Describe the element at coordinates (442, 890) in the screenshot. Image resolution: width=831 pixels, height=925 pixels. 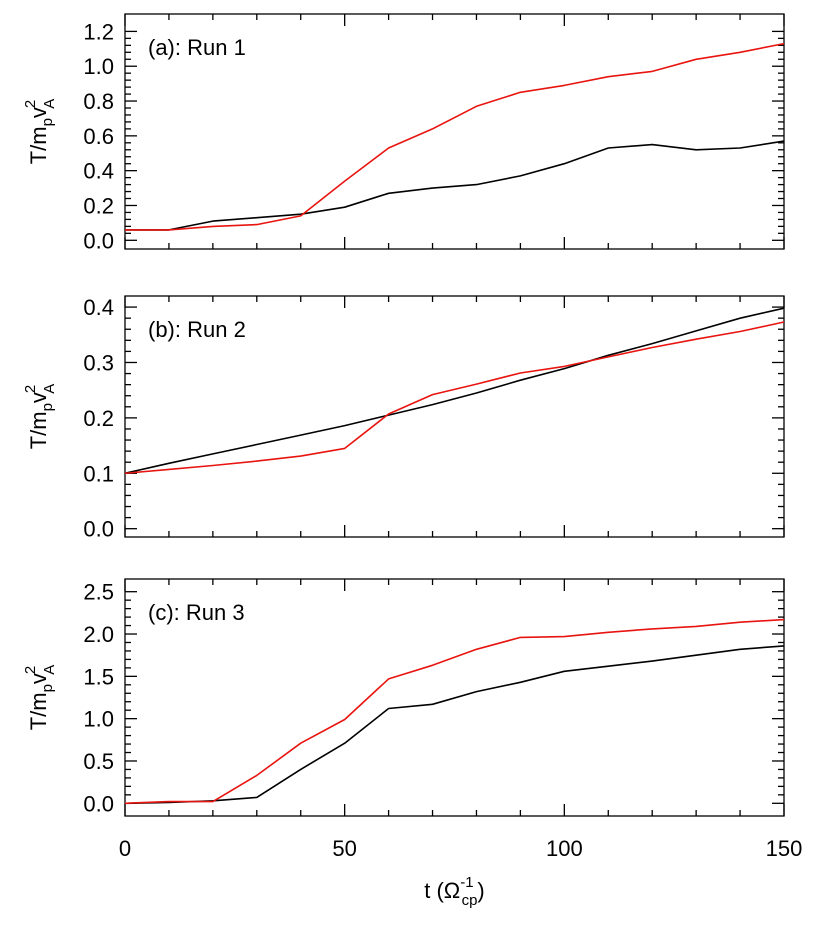
I see `xlabel-main: t (Ω` at that location.